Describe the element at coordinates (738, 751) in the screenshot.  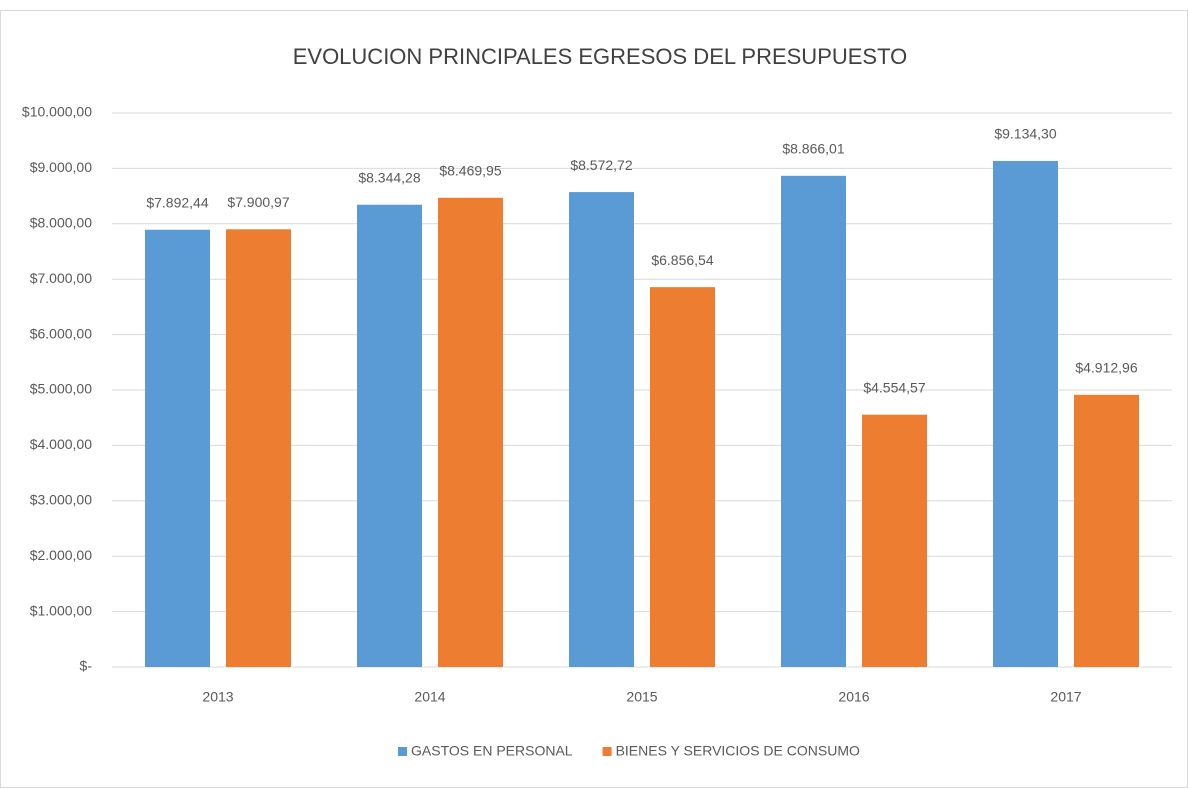
I see `legend-label: BIENES Y SERVICIOS DE CONSUMO` at that location.